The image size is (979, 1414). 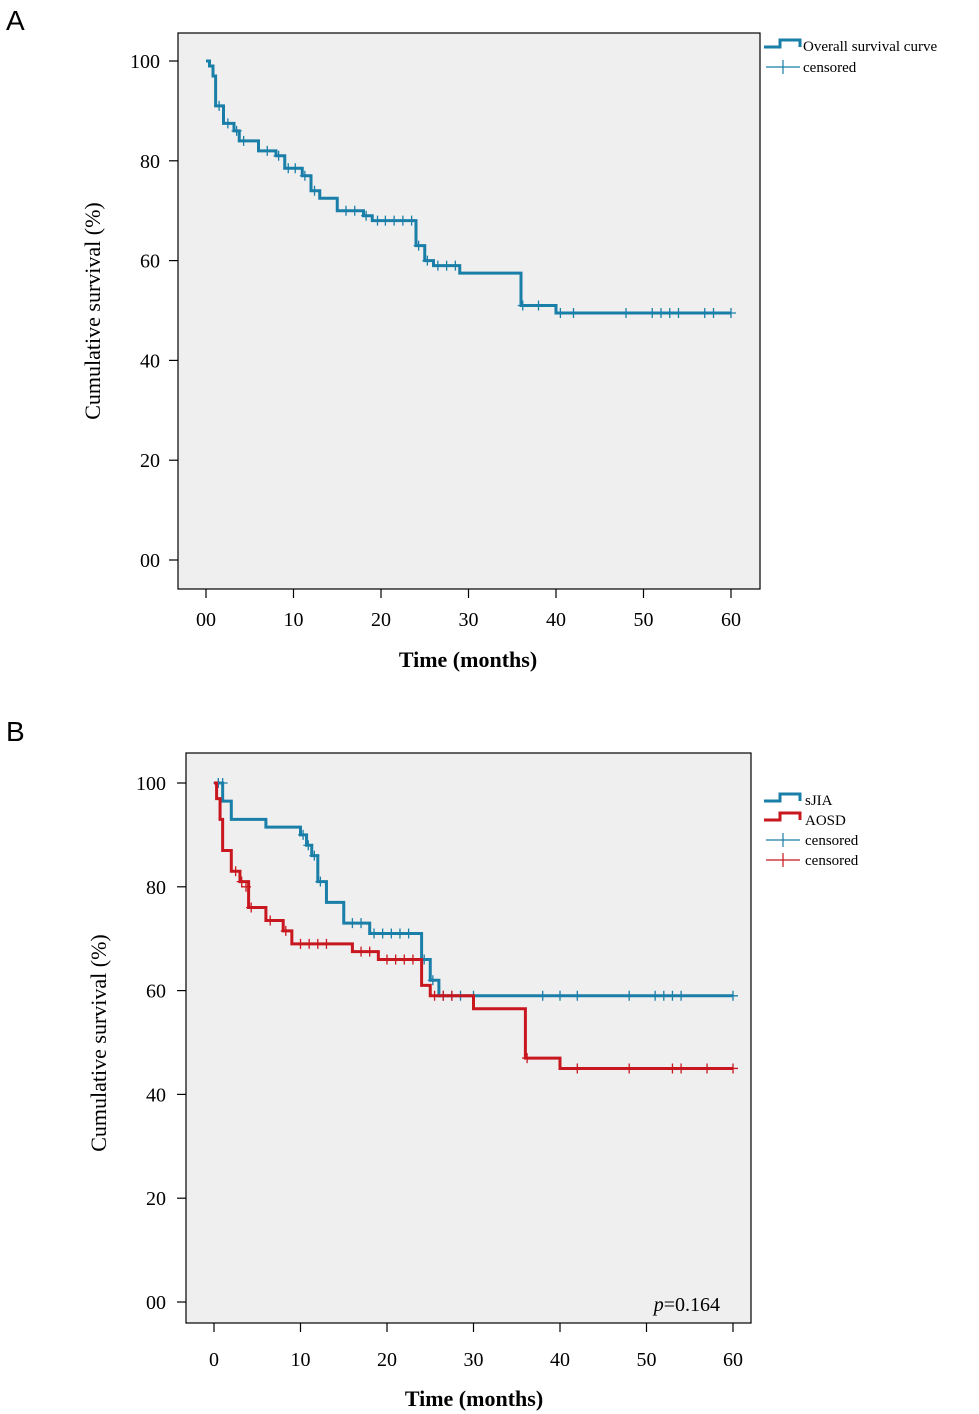 What do you see at coordinates (214, 1360) in the screenshot?
I see `x-tick-label: 0` at bounding box center [214, 1360].